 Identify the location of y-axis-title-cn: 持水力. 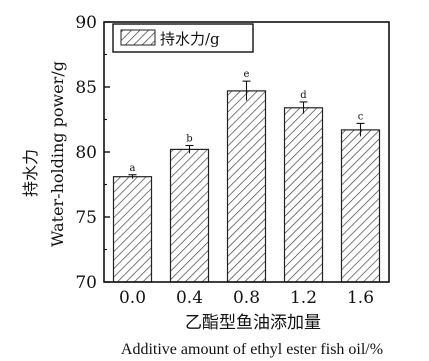
(30, 173).